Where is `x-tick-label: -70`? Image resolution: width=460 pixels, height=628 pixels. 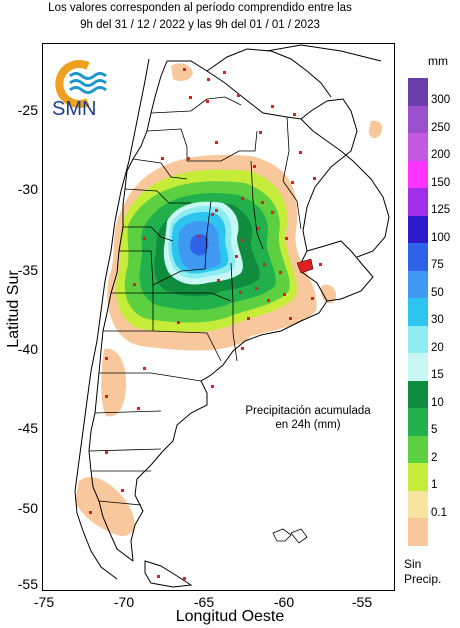
x-tick-label: -70 is located at coordinates (124, 602).